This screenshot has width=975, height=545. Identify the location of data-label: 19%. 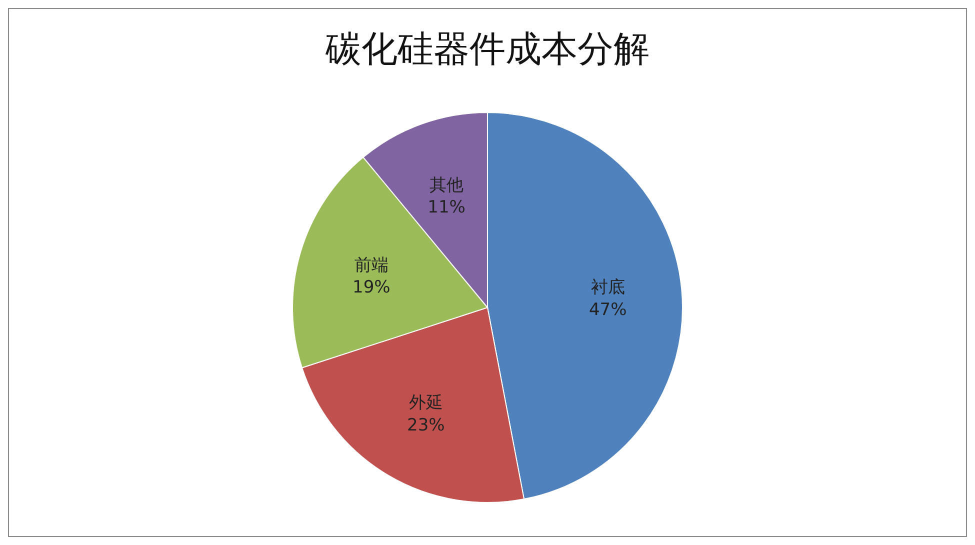
(371, 287).